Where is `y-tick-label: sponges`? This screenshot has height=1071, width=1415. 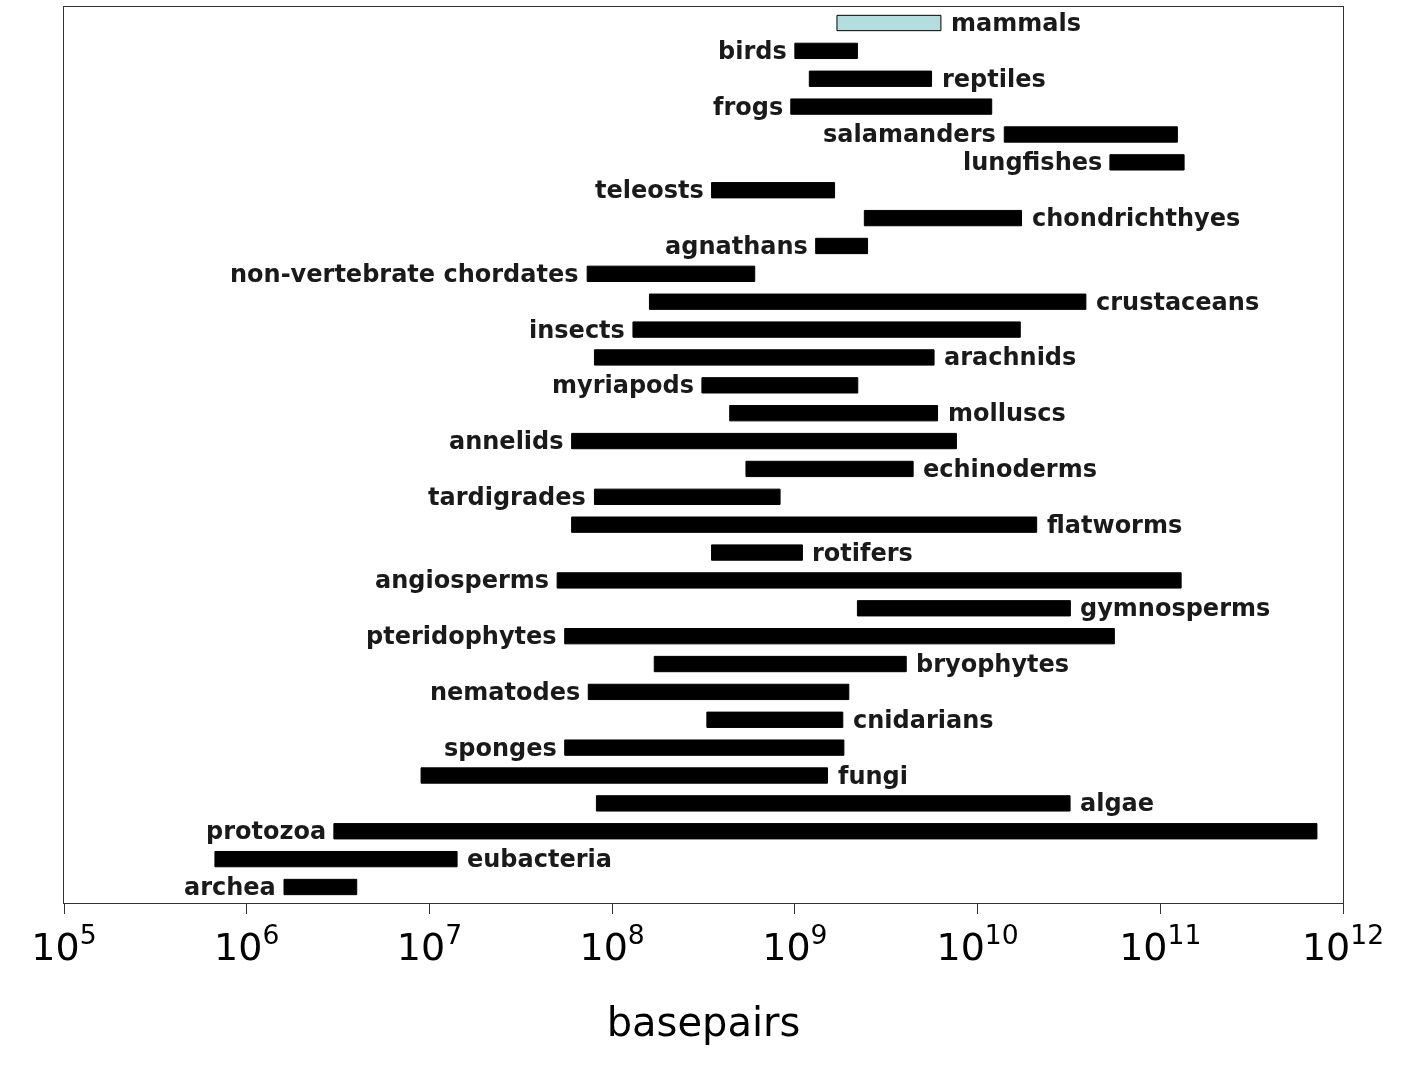
y-tick-label: sponges is located at coordinates (500, 748).